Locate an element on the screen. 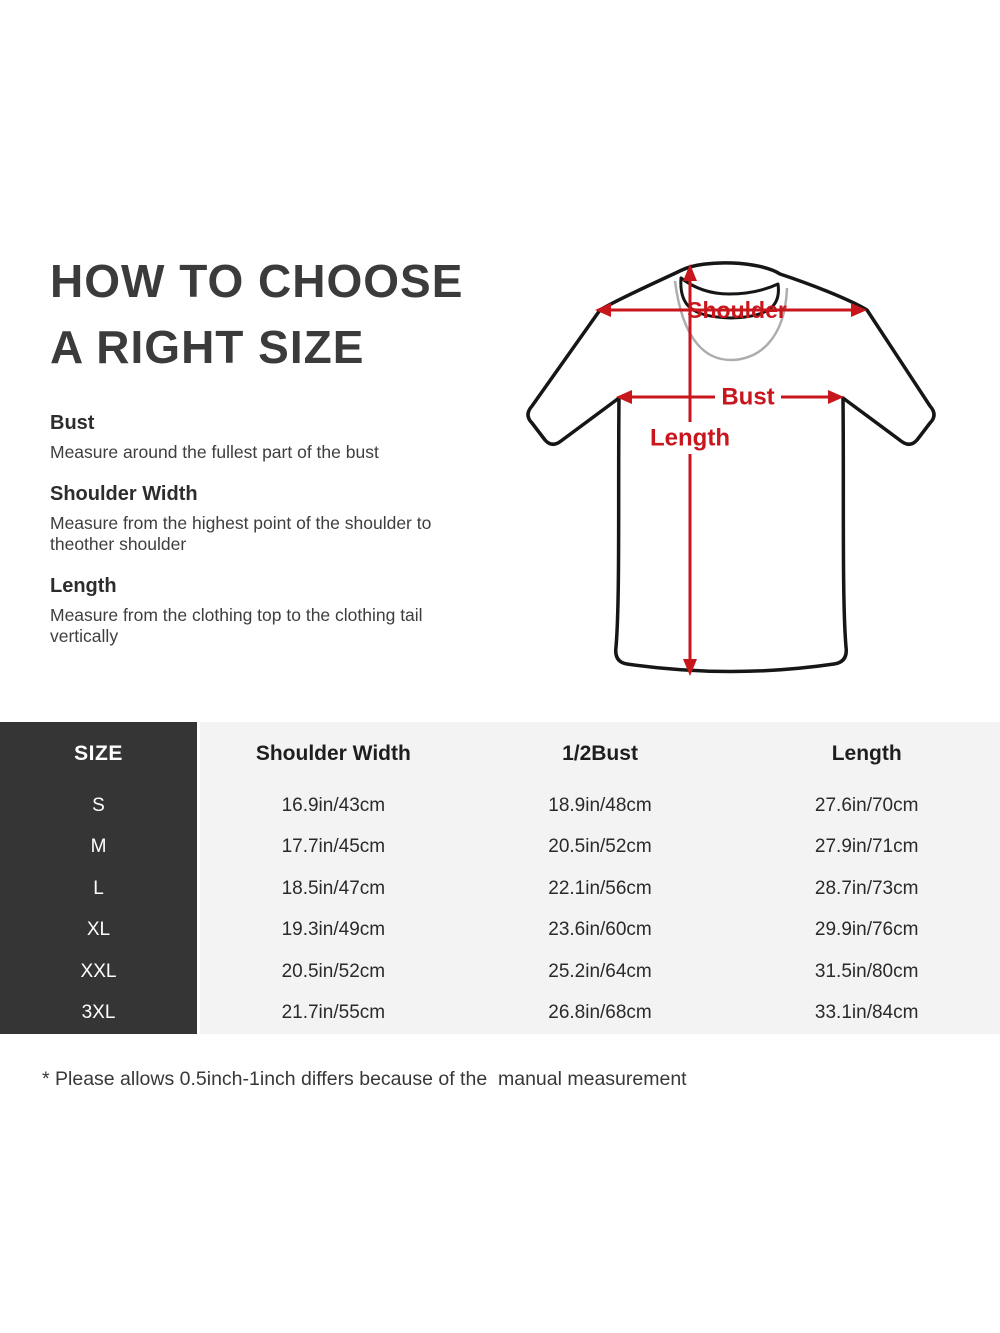 The height and width of the screenshot is (1333, 1000). page-title-line-1: HOW TO CHOOSE is located at coordinates (257, 281).